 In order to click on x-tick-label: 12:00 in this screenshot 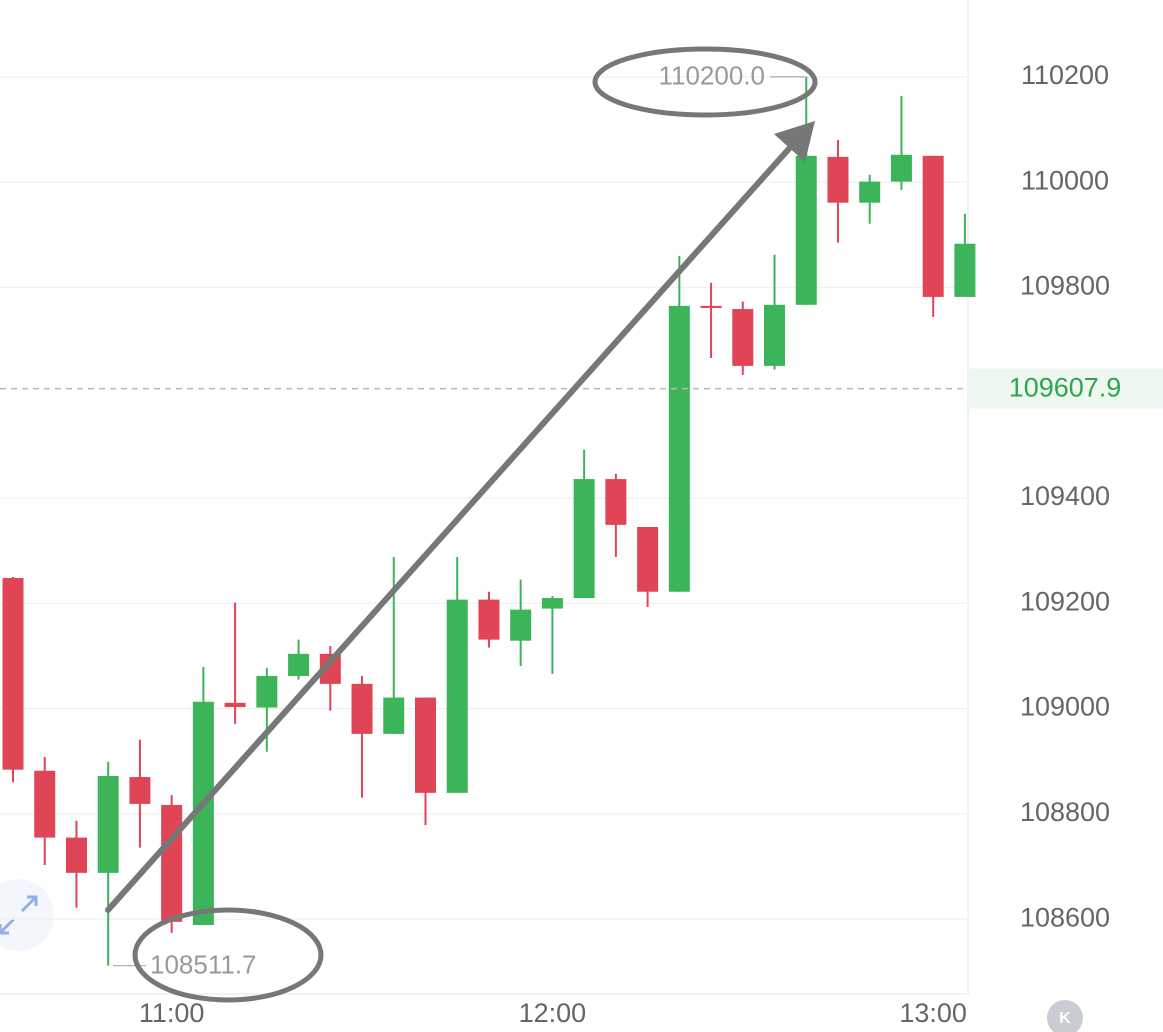, I will do `click(553, 1013)`.